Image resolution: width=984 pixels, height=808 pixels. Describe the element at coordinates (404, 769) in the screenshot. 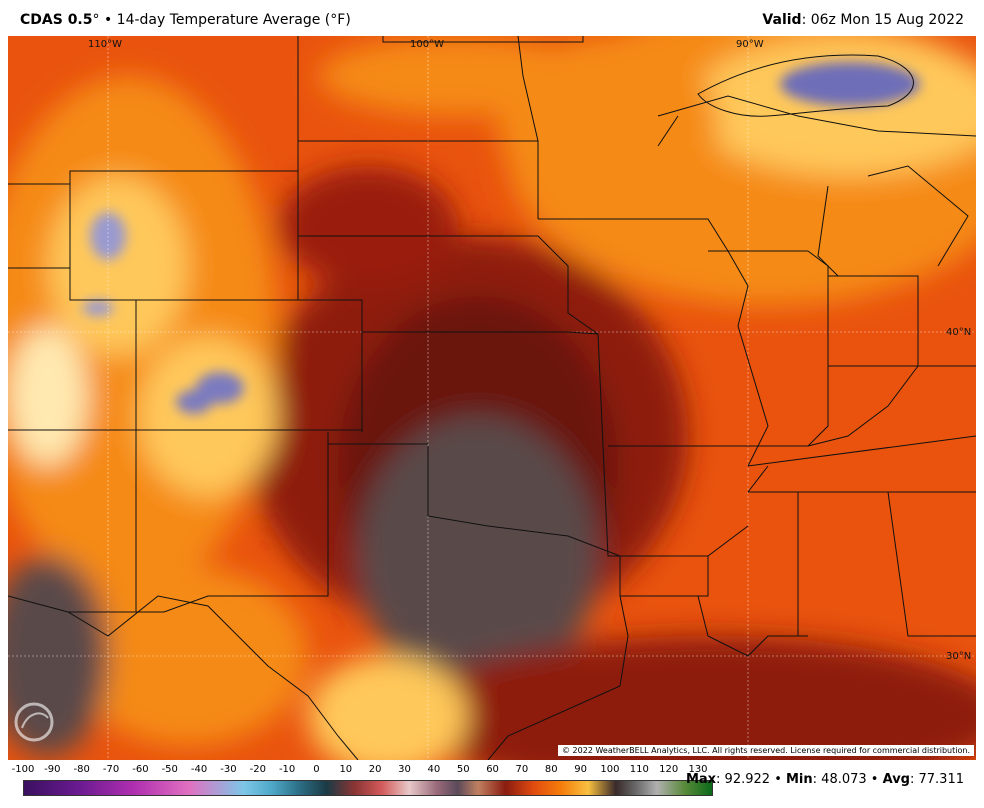

I see `color-scale-tick: 30` at that location.